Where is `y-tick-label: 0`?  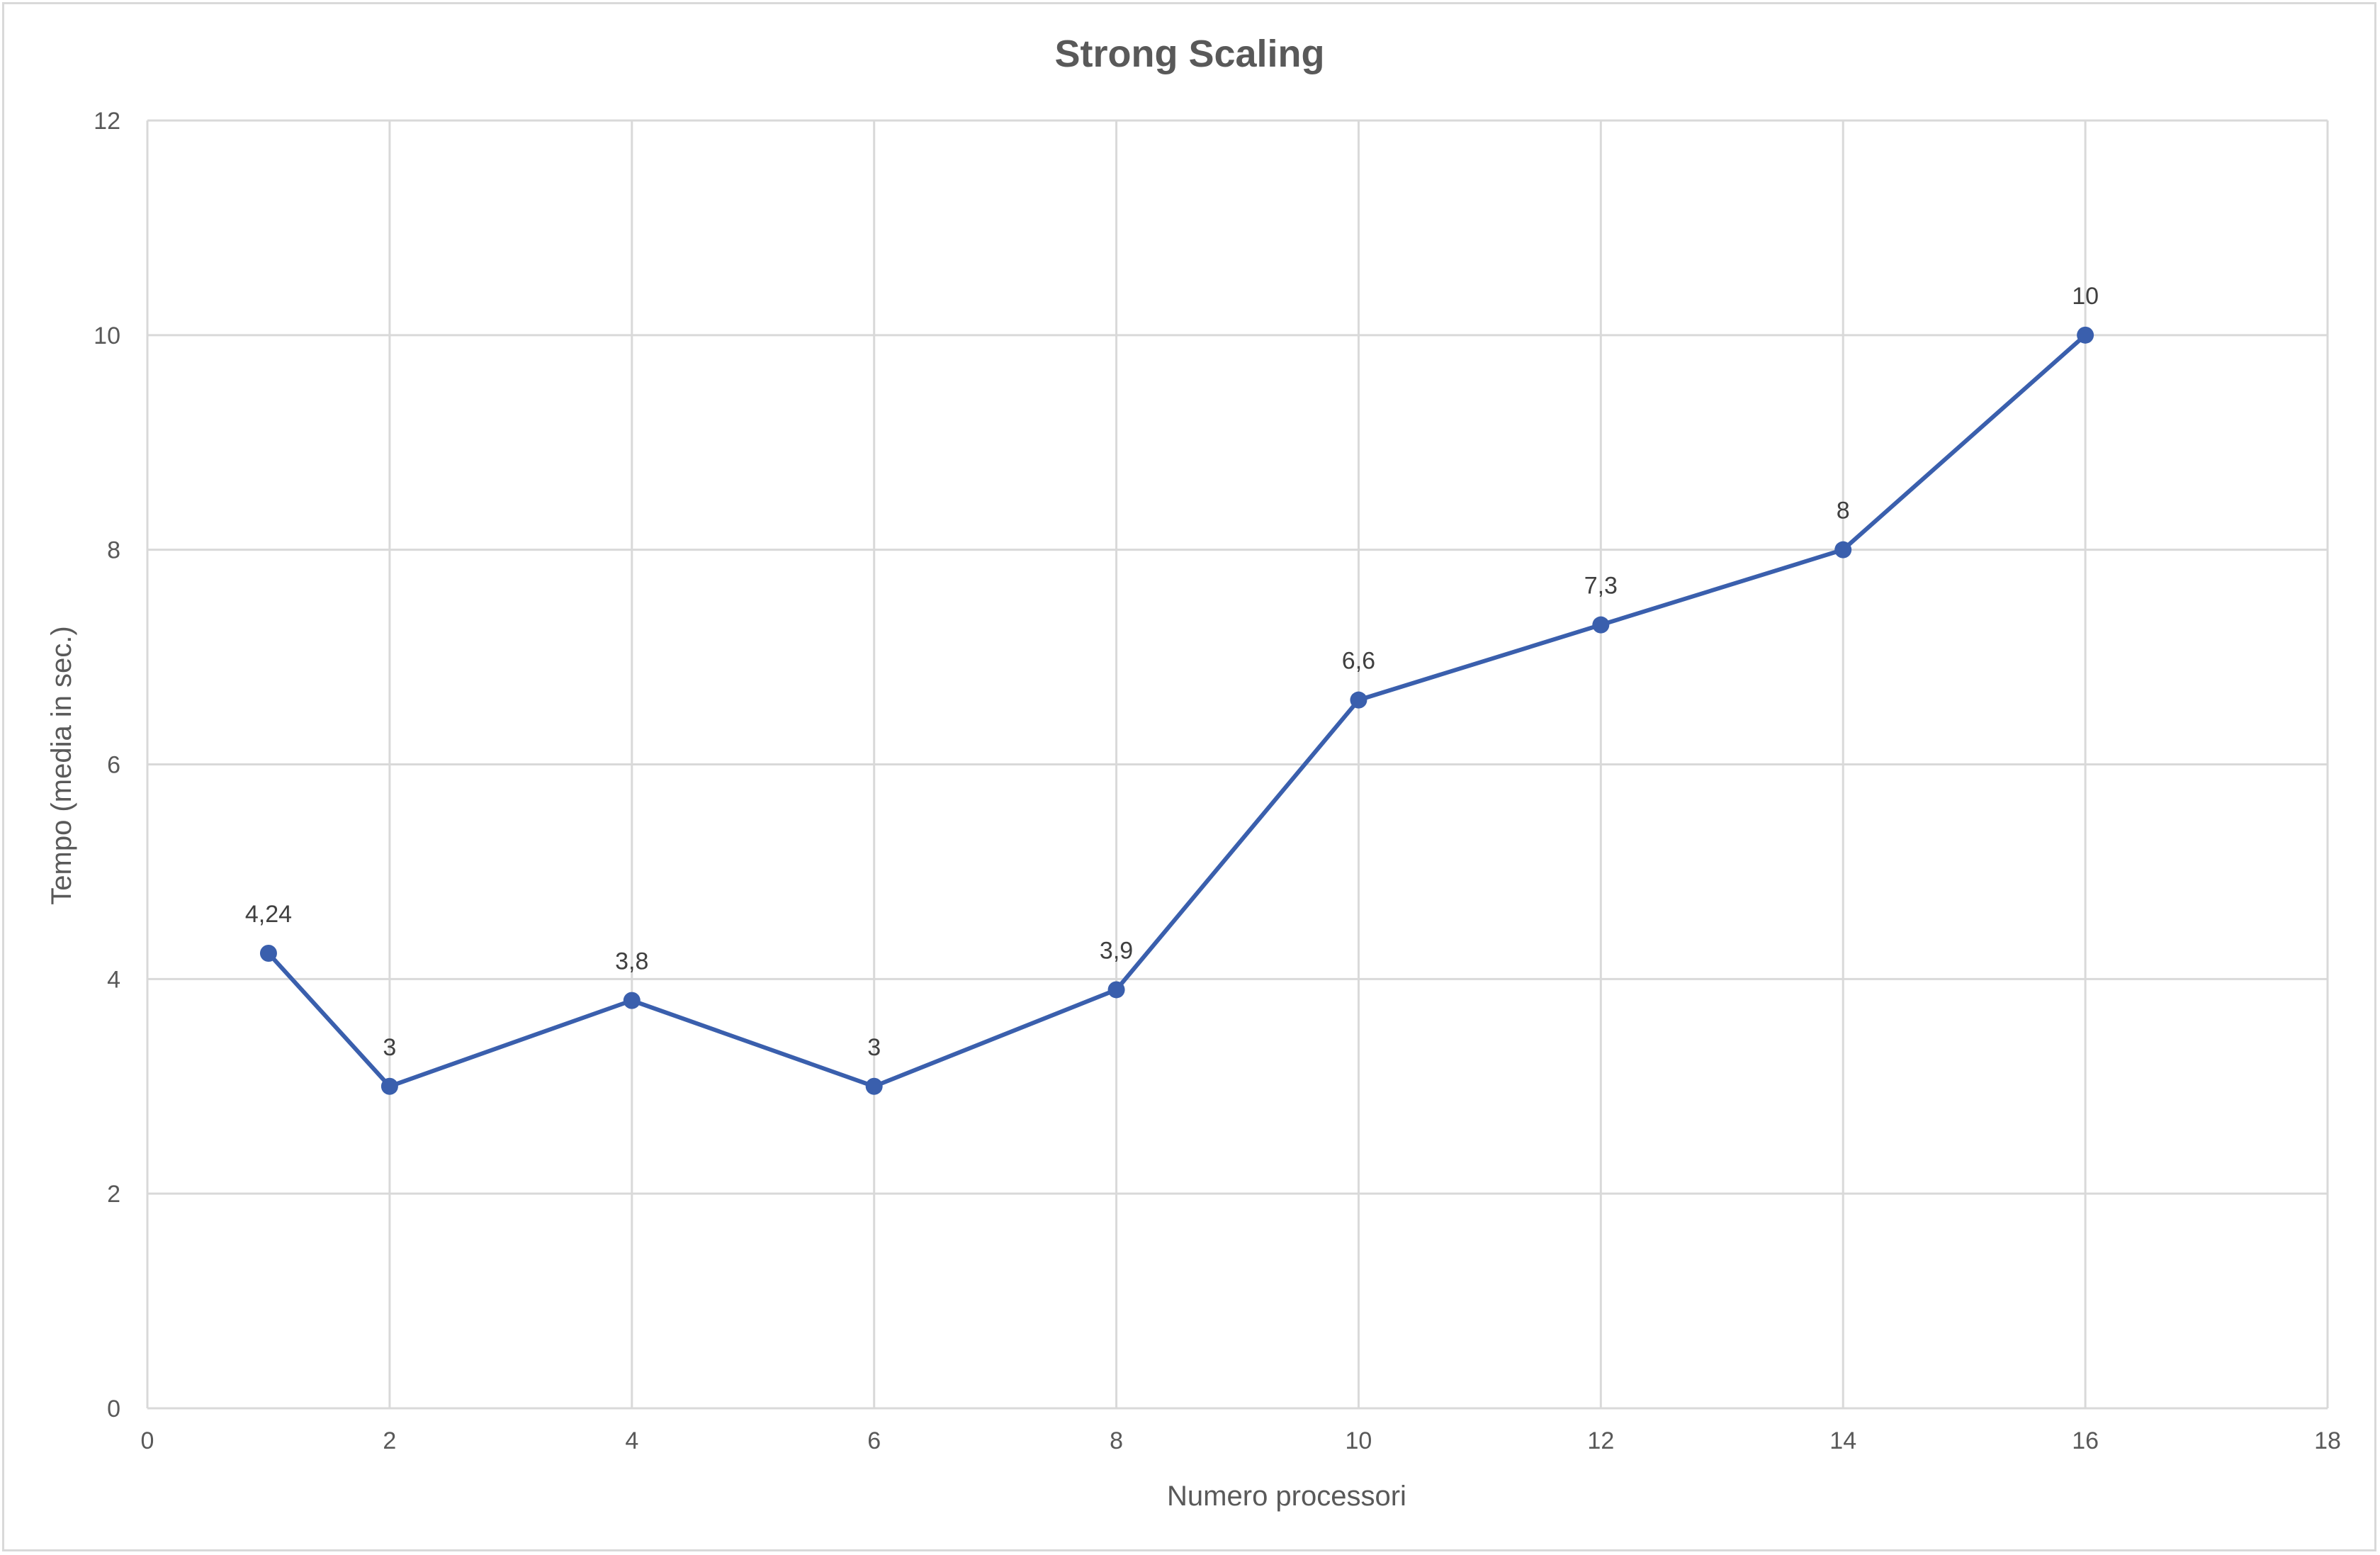 y-tick-label: 0 is located at coordinates (114, 1409).